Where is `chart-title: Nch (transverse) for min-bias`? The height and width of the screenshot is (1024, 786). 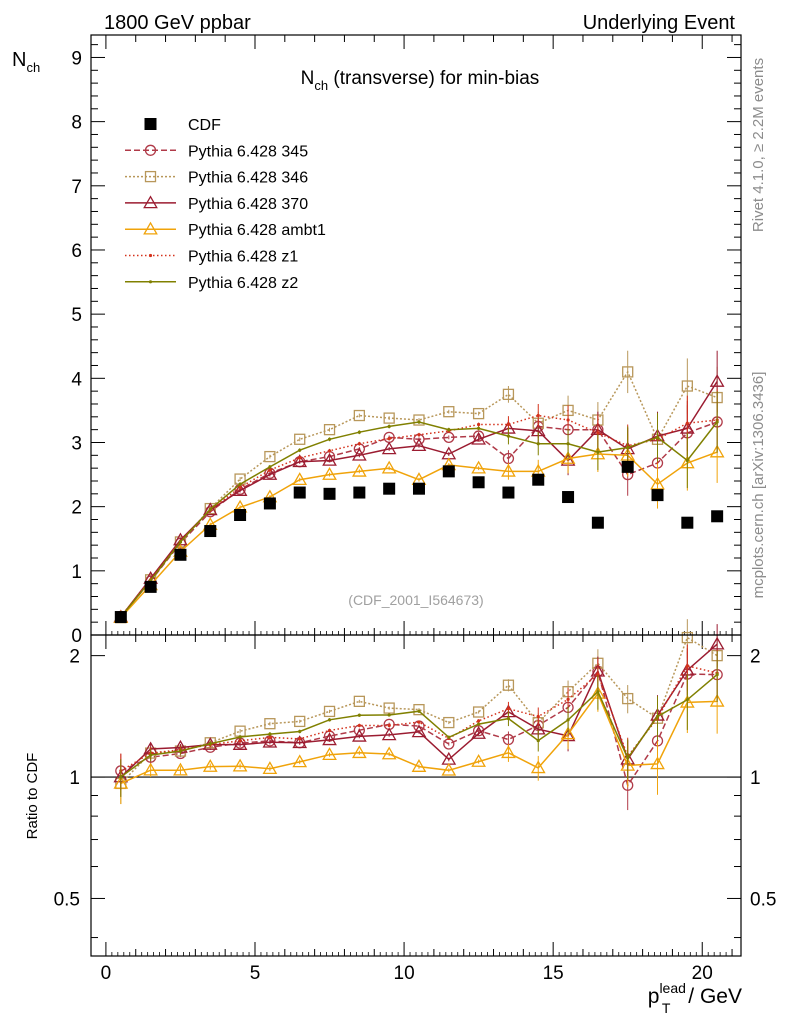
chart-title: Nch (transverse) for min-bias is located at coordinates (420, 80).